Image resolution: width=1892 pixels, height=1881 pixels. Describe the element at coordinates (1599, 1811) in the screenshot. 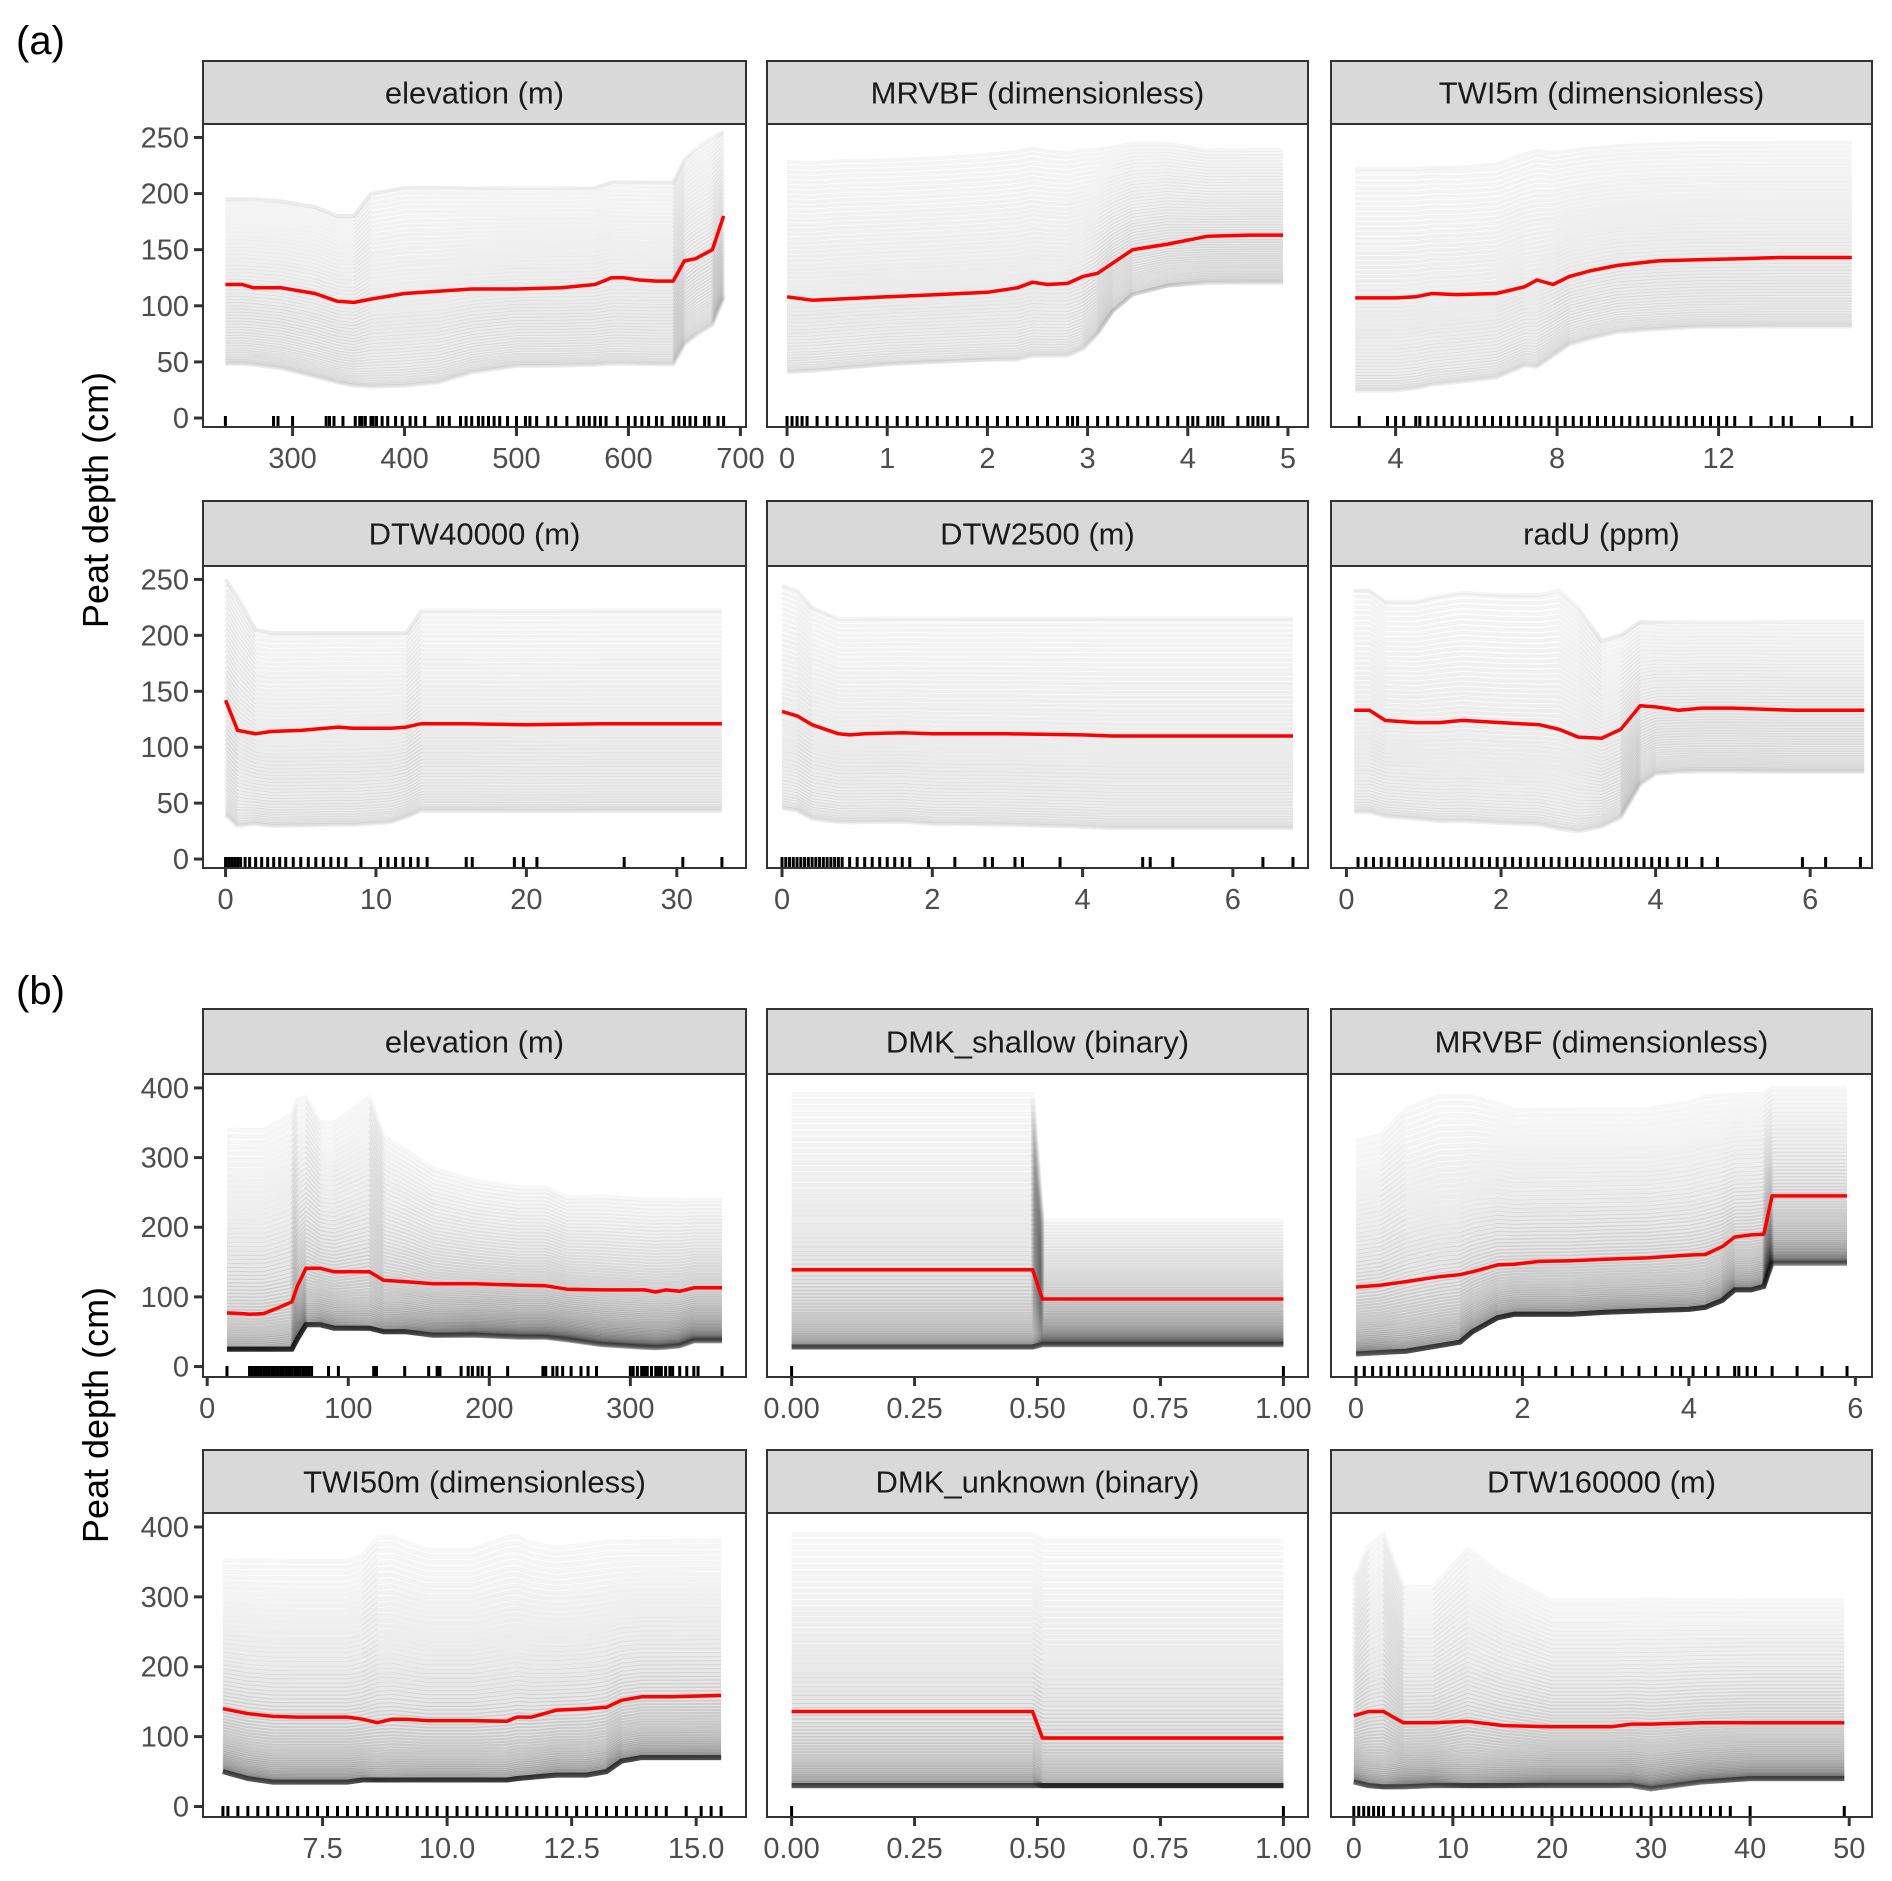

I see `rug` at that location.